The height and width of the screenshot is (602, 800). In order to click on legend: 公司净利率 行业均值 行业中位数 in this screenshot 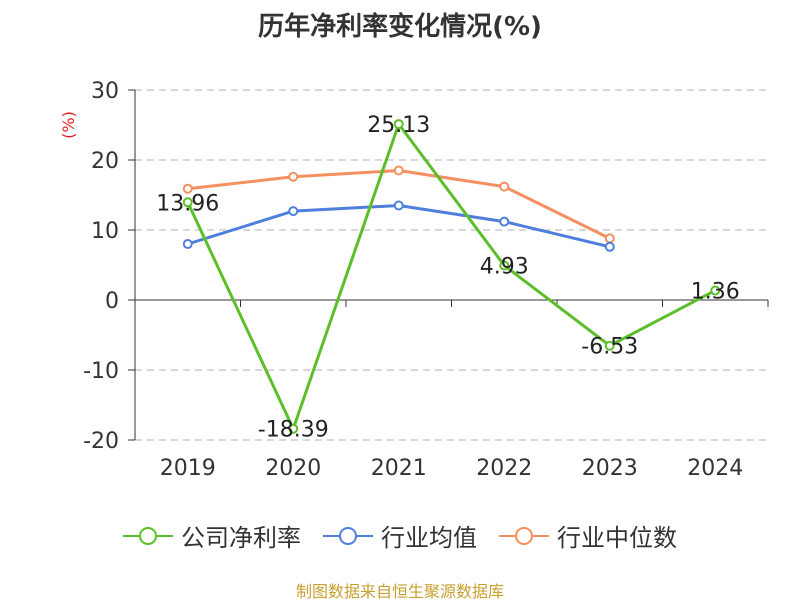, I will do `click(400, 535)`.